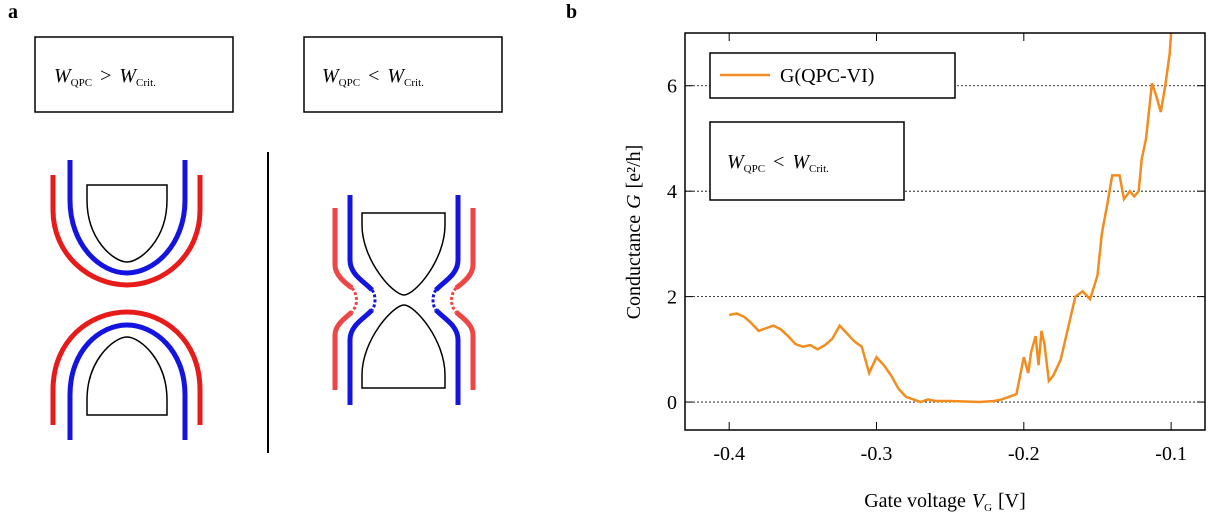  What do you see at coordinates (915, 501) in the screenshot?
I see `label-text: Gate voltage` at bounding box center [915, 501].